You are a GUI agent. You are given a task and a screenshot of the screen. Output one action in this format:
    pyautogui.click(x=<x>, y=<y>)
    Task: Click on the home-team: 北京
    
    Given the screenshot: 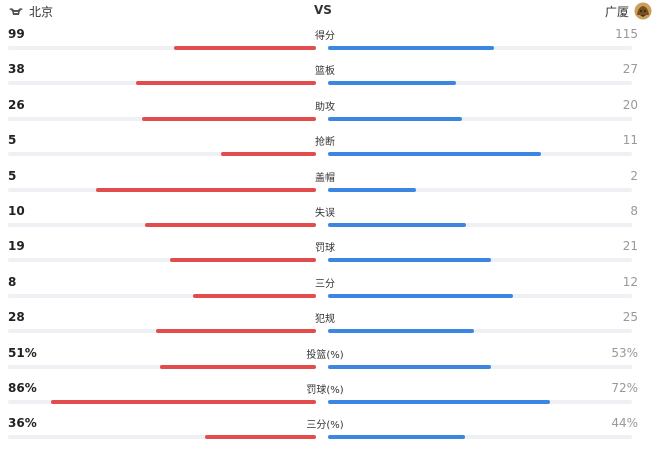 What is the action you would take?
    pyautogui.click(x=30, y=11)
    